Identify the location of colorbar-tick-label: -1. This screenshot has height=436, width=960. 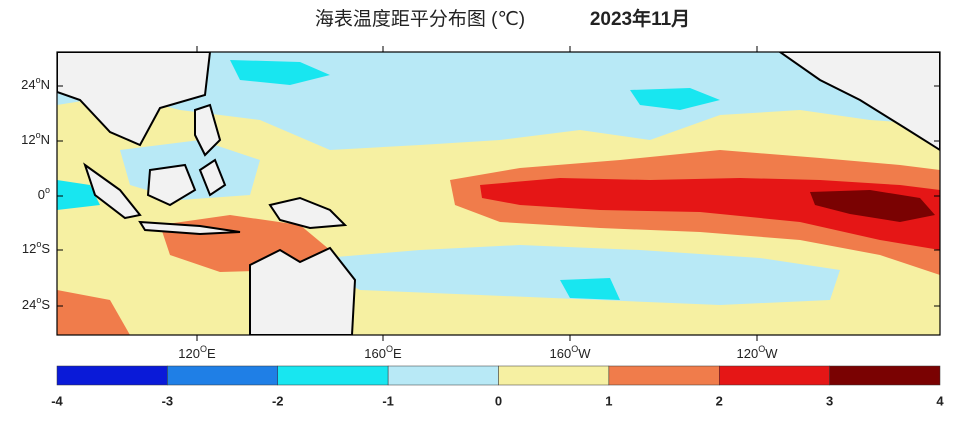
(388, 400).